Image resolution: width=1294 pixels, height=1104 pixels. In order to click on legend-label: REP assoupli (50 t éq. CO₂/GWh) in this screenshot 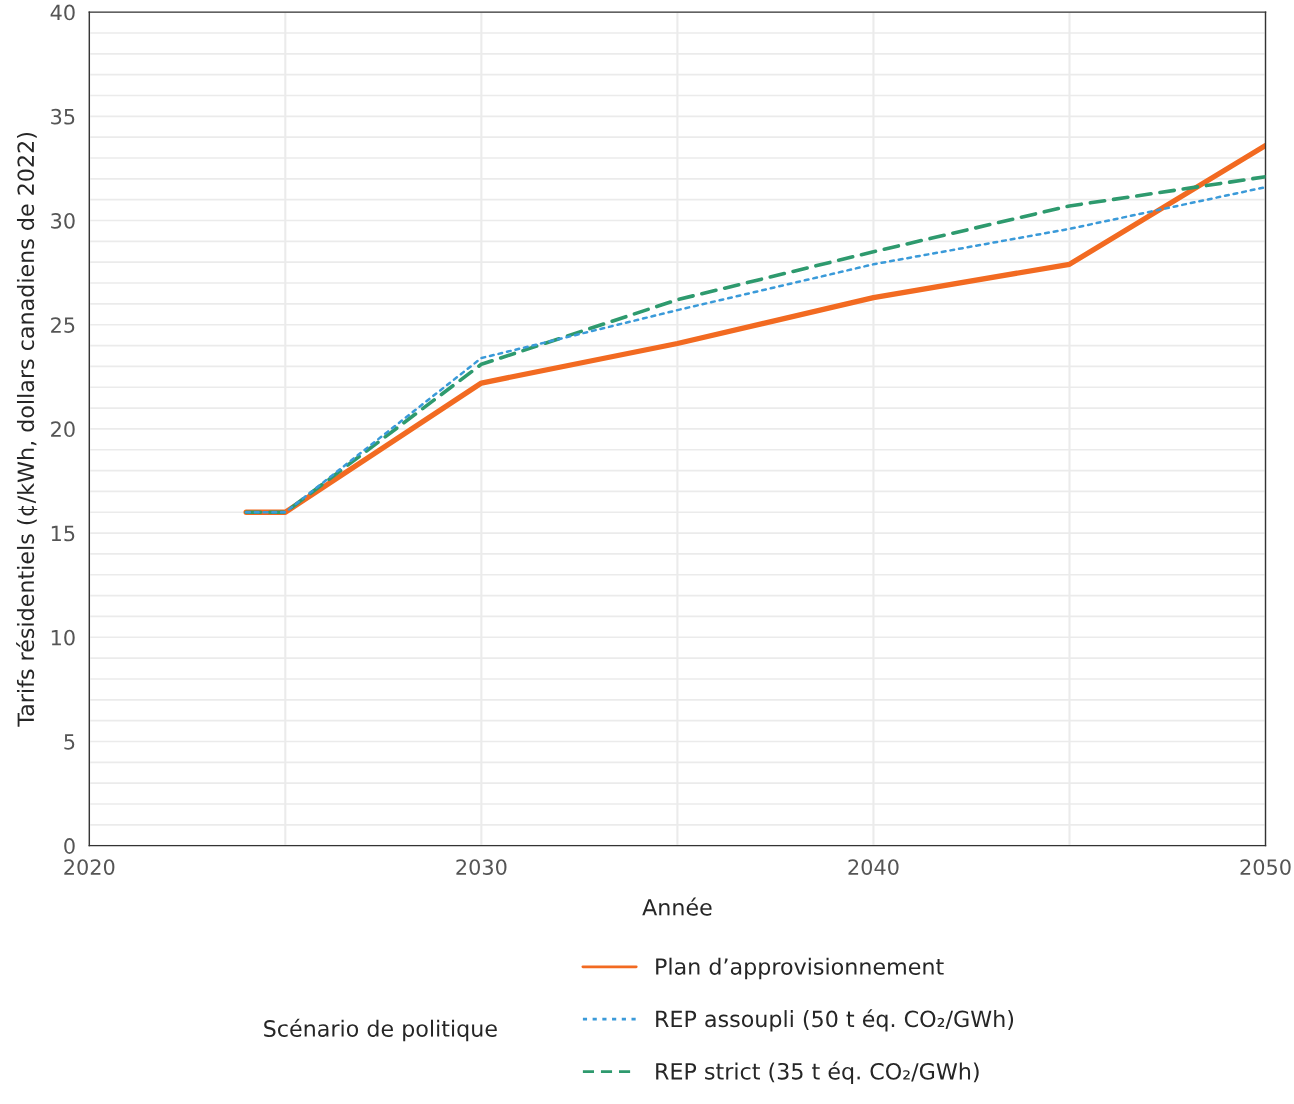, I will do `click(835, 1020)`.